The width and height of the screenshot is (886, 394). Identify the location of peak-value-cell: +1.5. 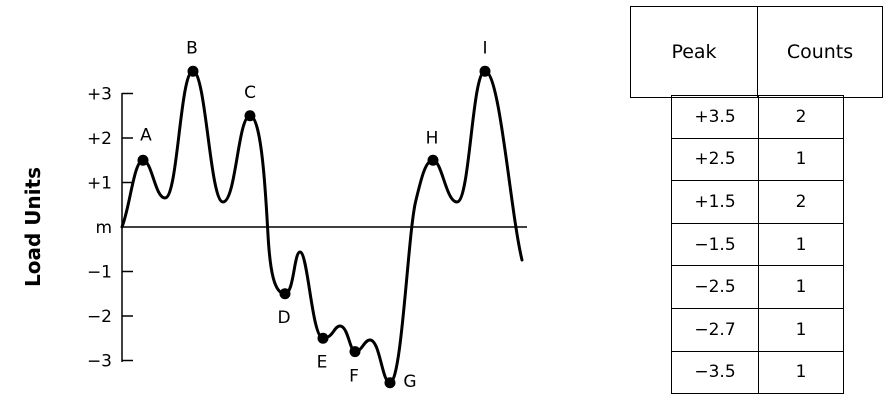
(715, 202).